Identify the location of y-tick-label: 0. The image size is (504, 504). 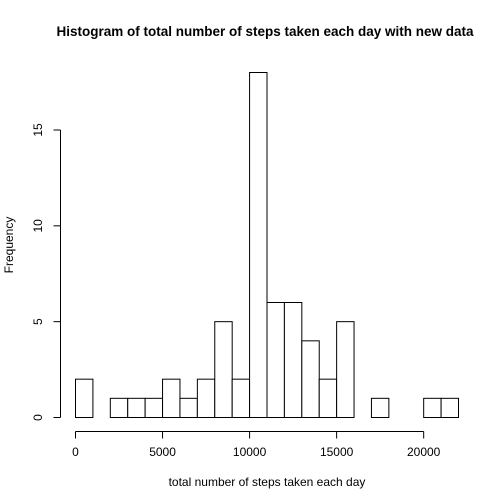
(38, 417).